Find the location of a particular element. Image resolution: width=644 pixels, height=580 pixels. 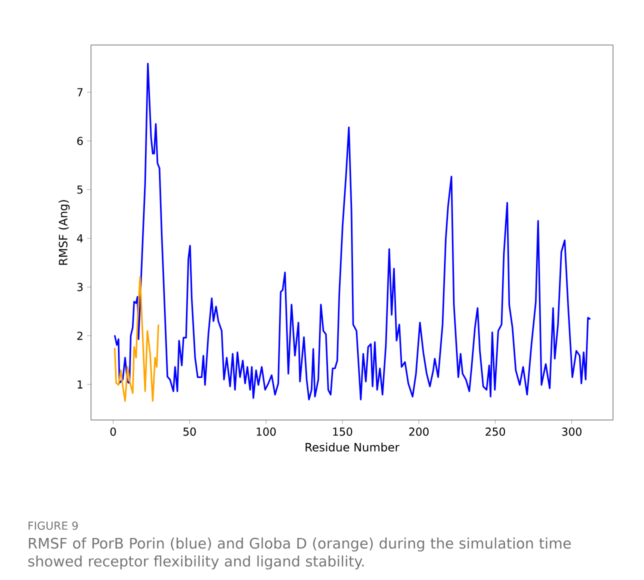

x-tick-label: 100 is located at coordinates (266, 432).